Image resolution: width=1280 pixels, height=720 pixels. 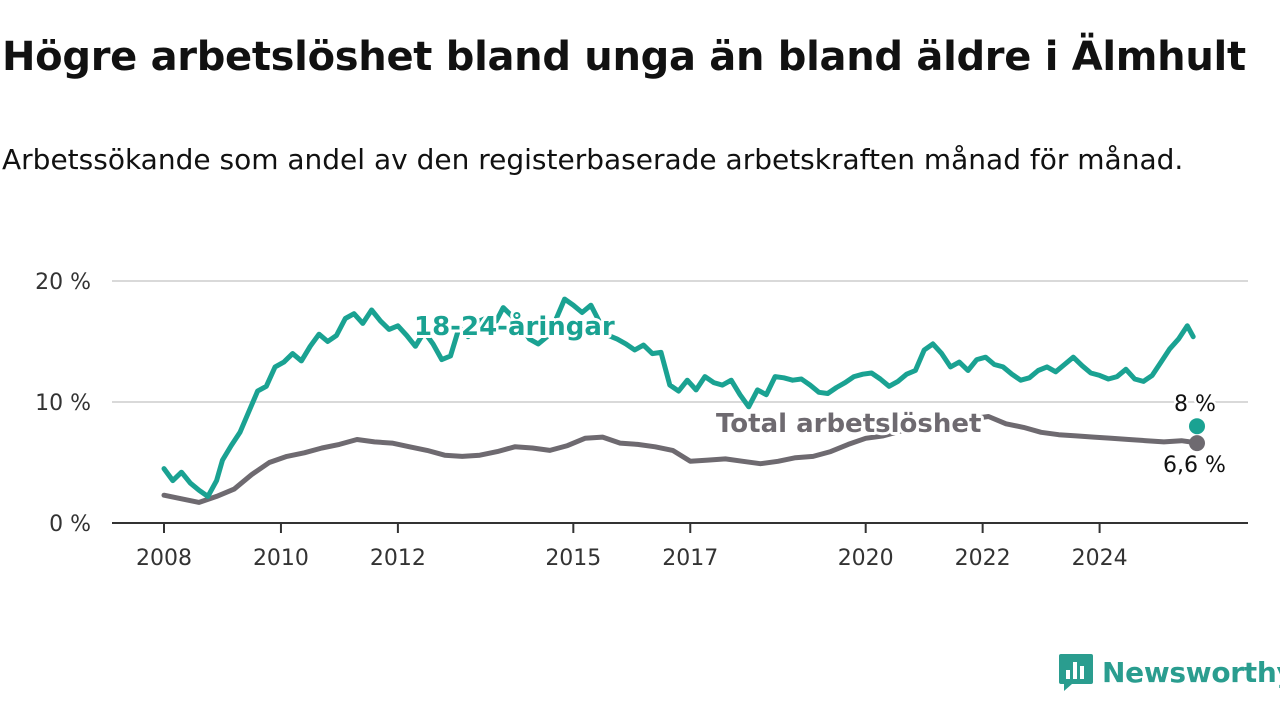 I want to click on series-label-youth: 18-24-åringar, so click(x=514, y=326).